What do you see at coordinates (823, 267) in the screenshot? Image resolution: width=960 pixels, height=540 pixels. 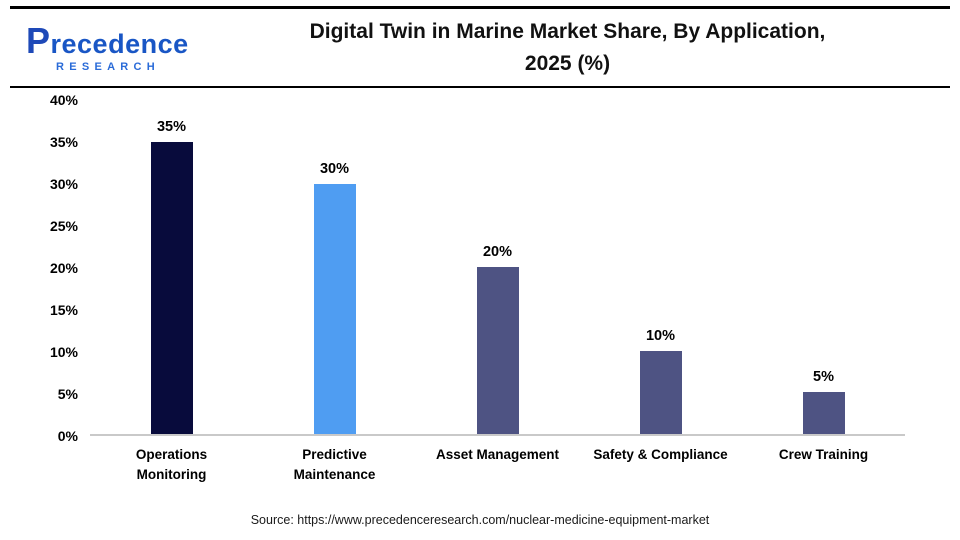 I see `bar-column: 5%` at bounding box center [823, 267].